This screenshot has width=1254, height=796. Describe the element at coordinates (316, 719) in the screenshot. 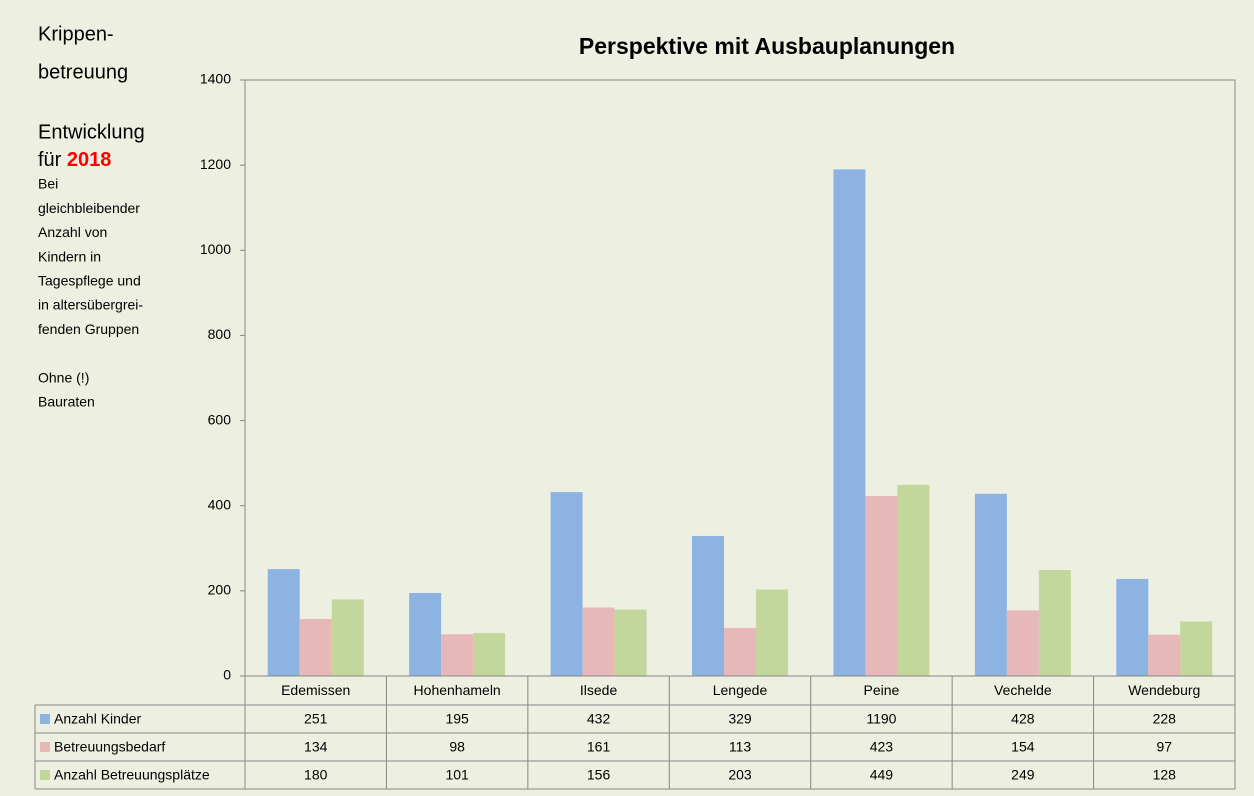

I see `table-cell: 251` at that location.